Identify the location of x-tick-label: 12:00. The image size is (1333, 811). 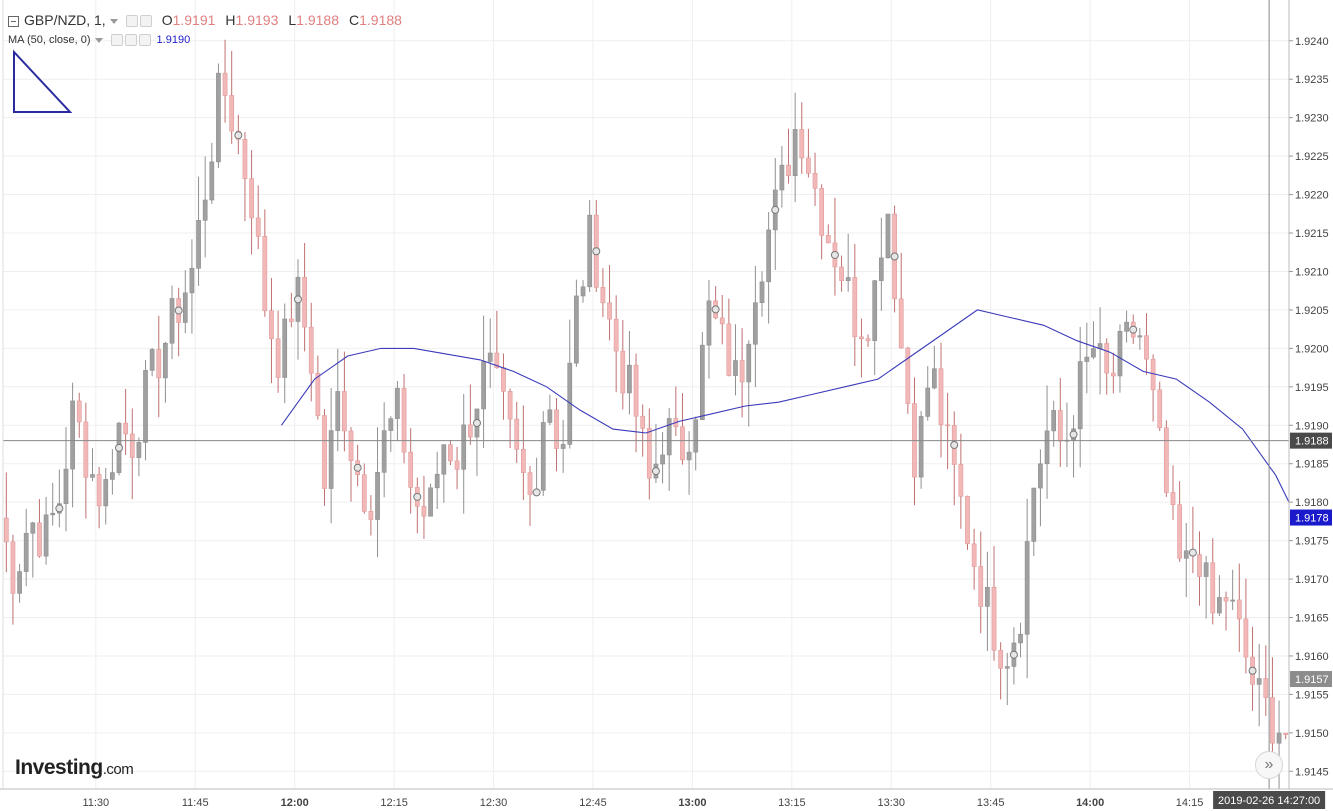
(295, 803).